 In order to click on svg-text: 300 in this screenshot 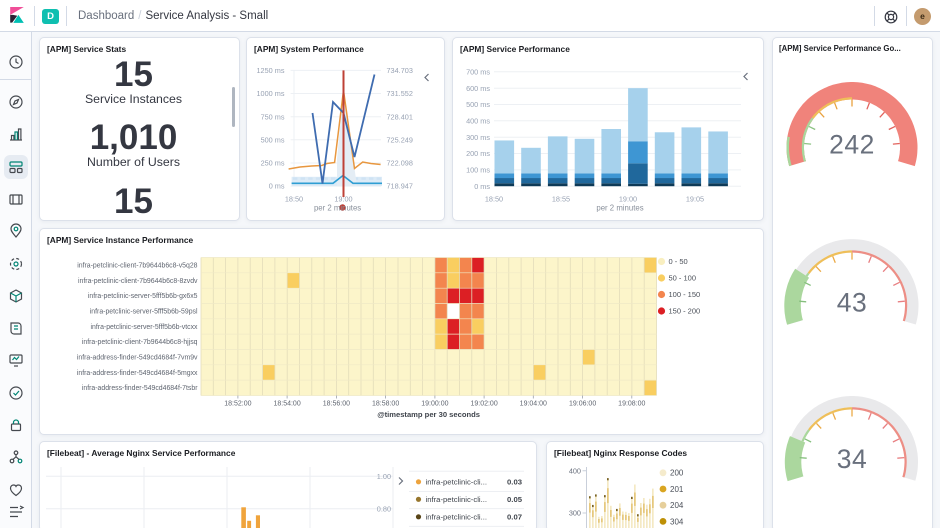, I will do `click(575, 513)`.